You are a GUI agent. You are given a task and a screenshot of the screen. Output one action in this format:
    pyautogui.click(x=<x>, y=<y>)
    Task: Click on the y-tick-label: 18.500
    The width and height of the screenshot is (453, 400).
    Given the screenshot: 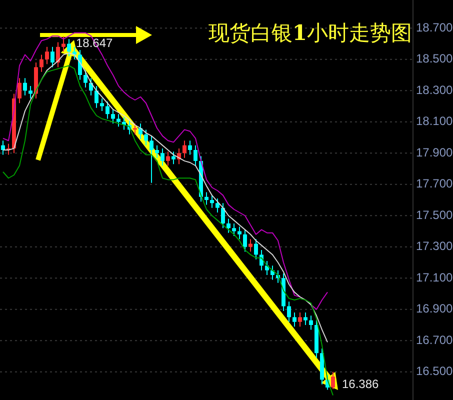 What is the action you would take?
    pyautogui.click(x=434, y=59)
    